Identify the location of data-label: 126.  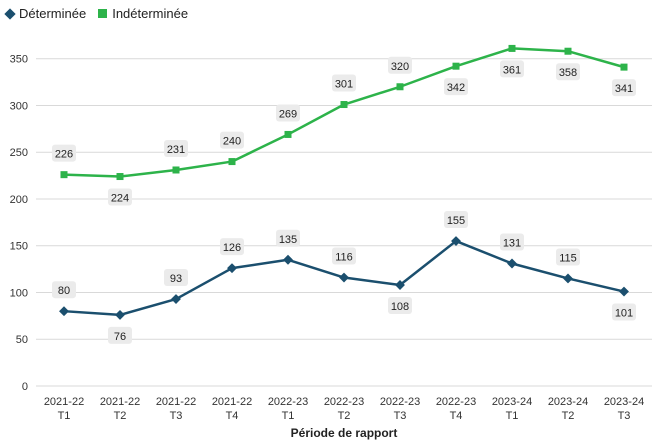
(232, 248).